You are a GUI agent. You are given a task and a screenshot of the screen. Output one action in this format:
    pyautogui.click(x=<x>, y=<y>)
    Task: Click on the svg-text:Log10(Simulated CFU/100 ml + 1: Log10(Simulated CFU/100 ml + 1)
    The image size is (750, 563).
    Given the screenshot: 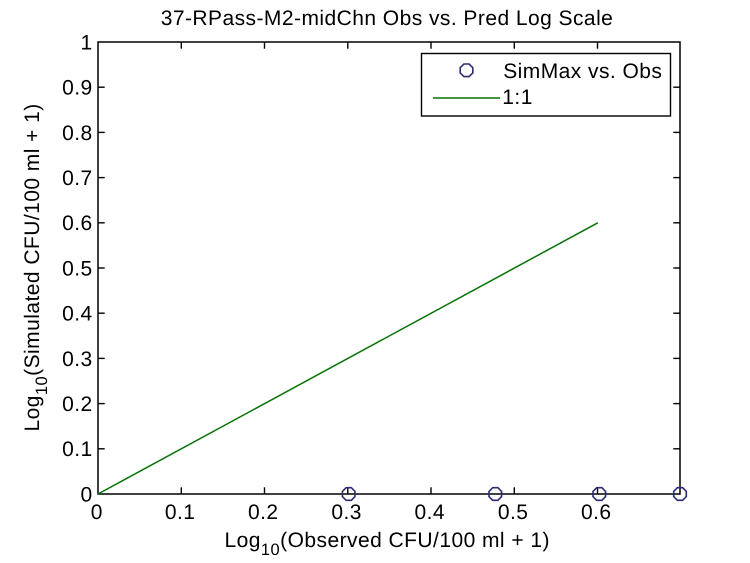 What is the action you would take?
    pyautogui.click(x=36, y=267)
    